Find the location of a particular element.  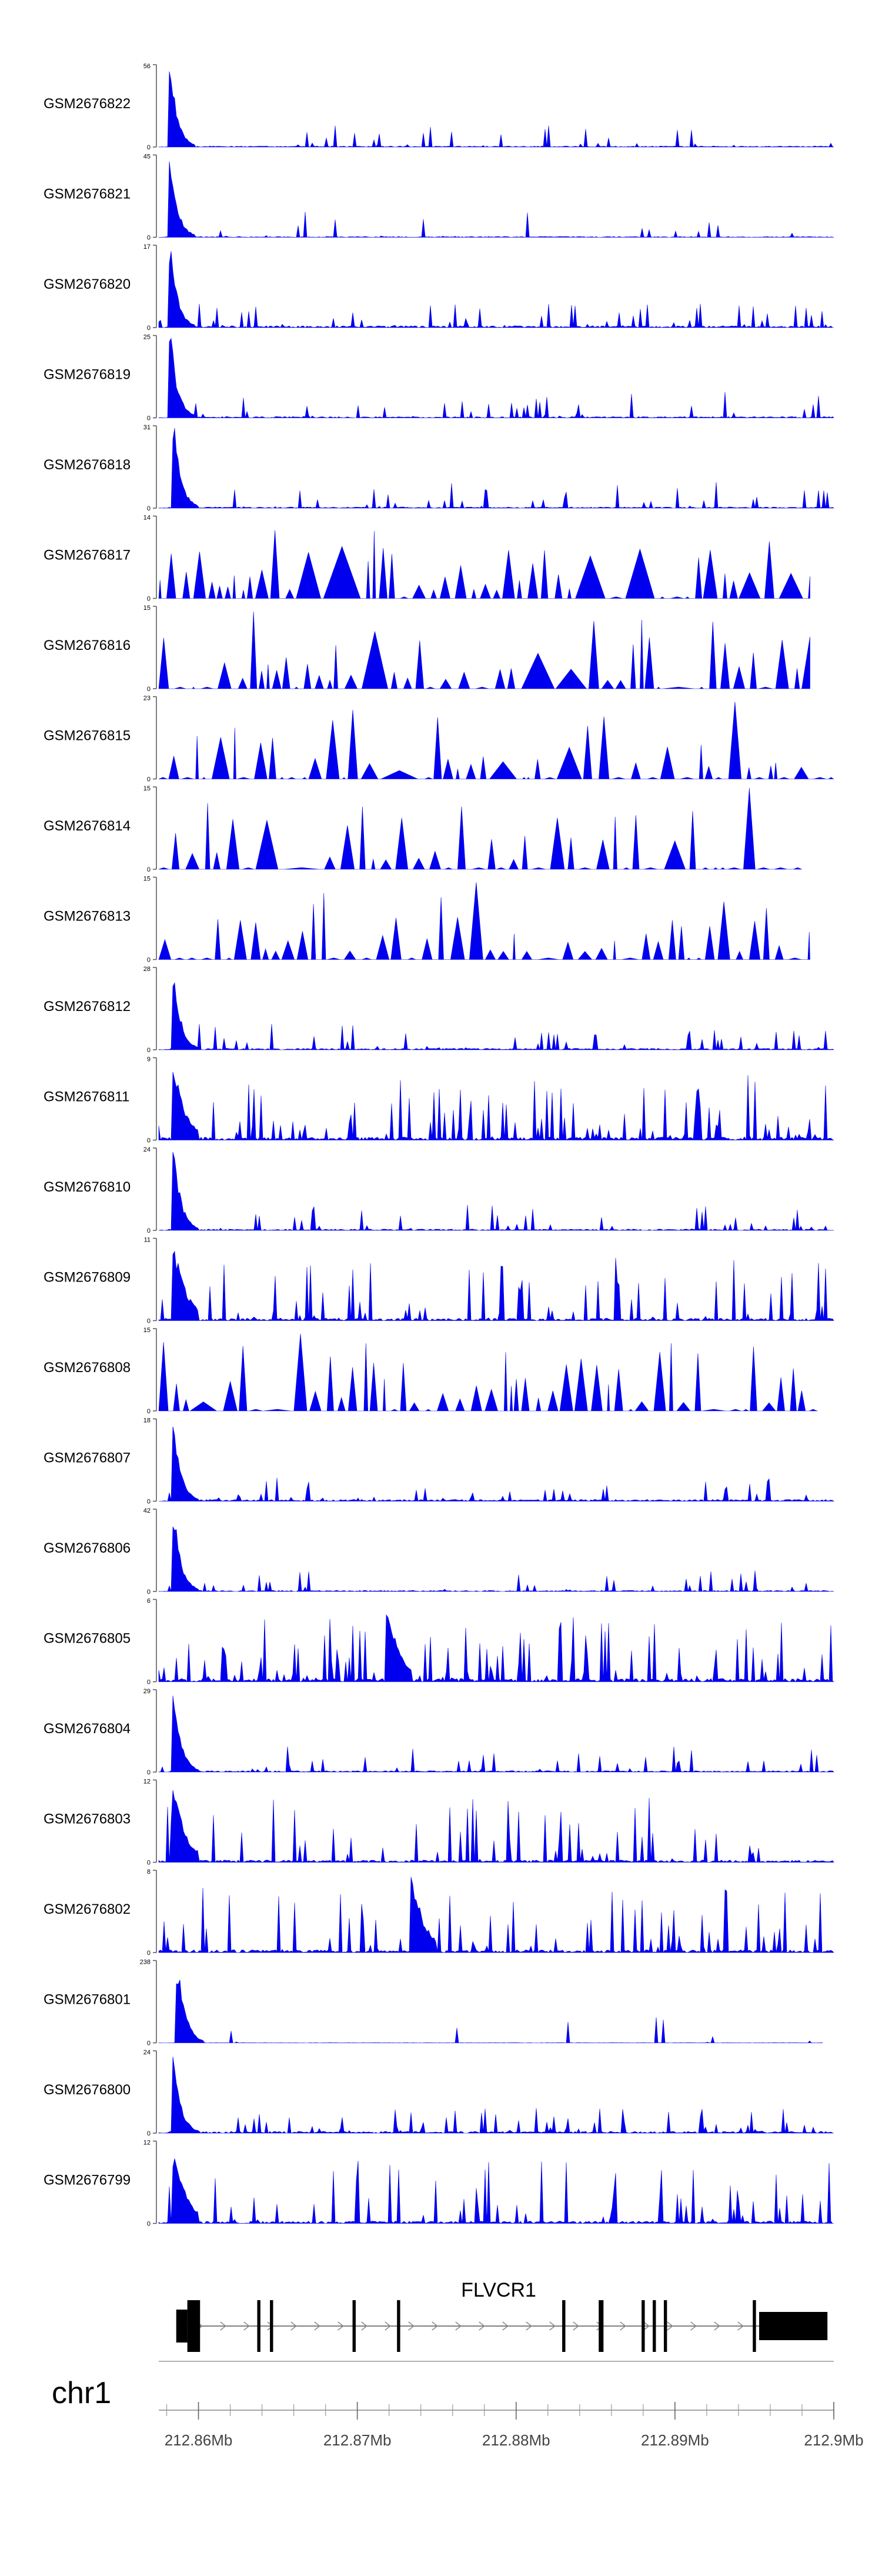

track-y-max-label: 8 is located at coordinates (149, 1872).